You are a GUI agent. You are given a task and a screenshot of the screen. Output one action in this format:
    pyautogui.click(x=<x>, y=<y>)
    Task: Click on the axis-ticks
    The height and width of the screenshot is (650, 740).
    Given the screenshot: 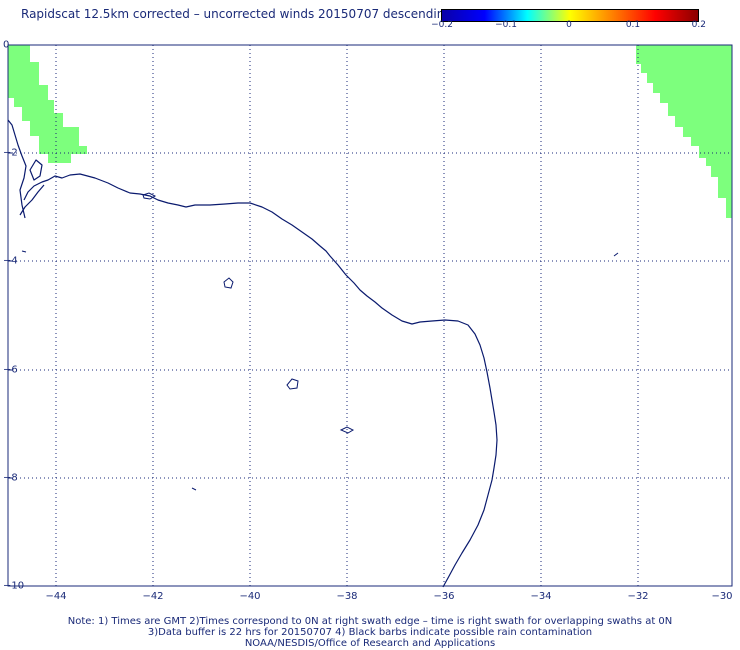 What is the action you would take?
    pyautogui.click(x=10, y=315)
    